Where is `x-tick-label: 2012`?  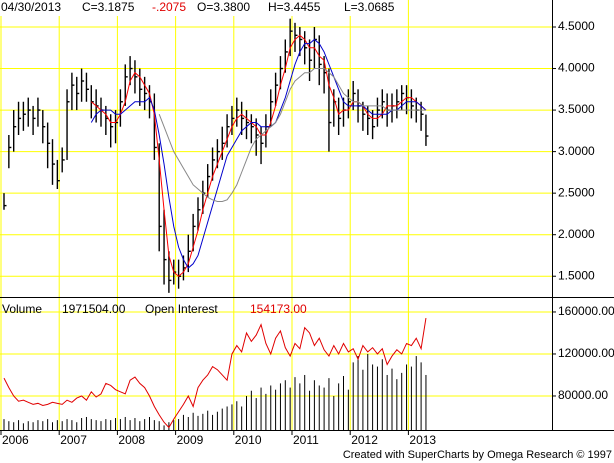
x-tick-label: 2012 is located at coordinates (364, 440).